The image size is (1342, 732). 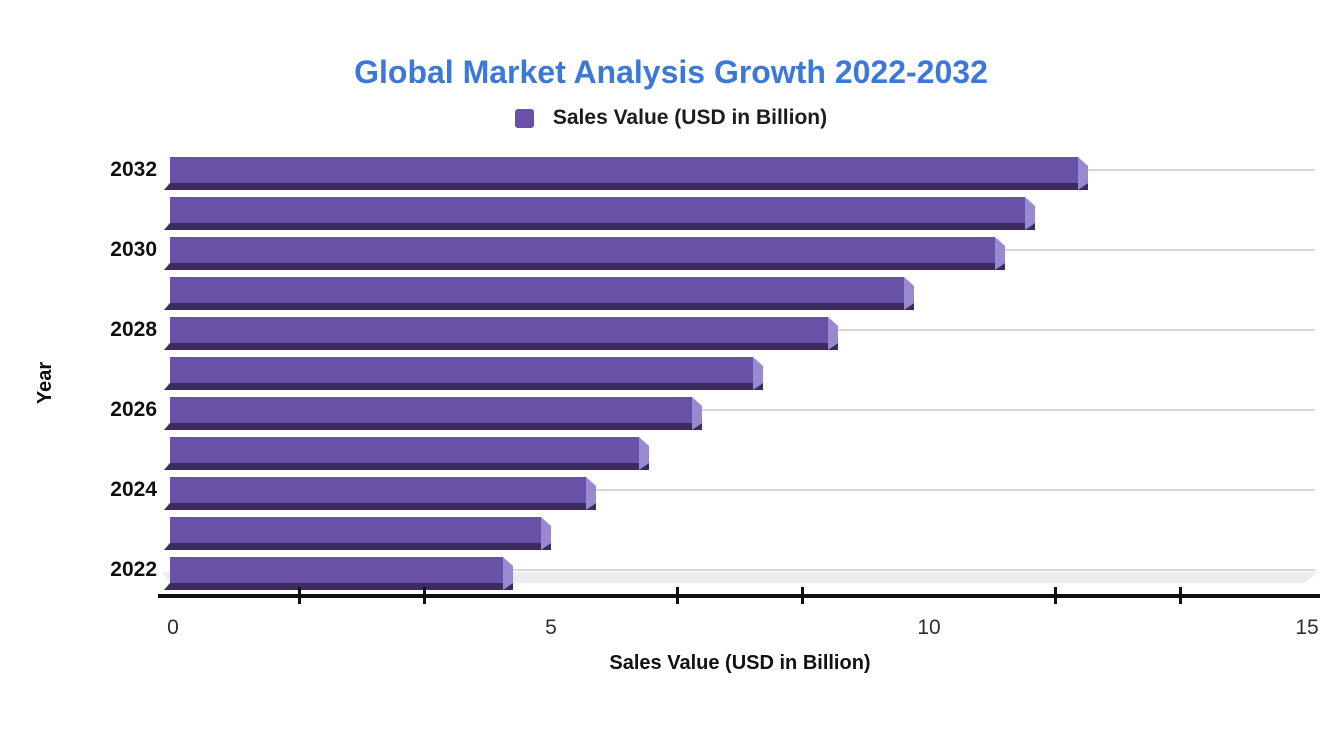 I want to click on bar-2029, so click(x=539, y=293).